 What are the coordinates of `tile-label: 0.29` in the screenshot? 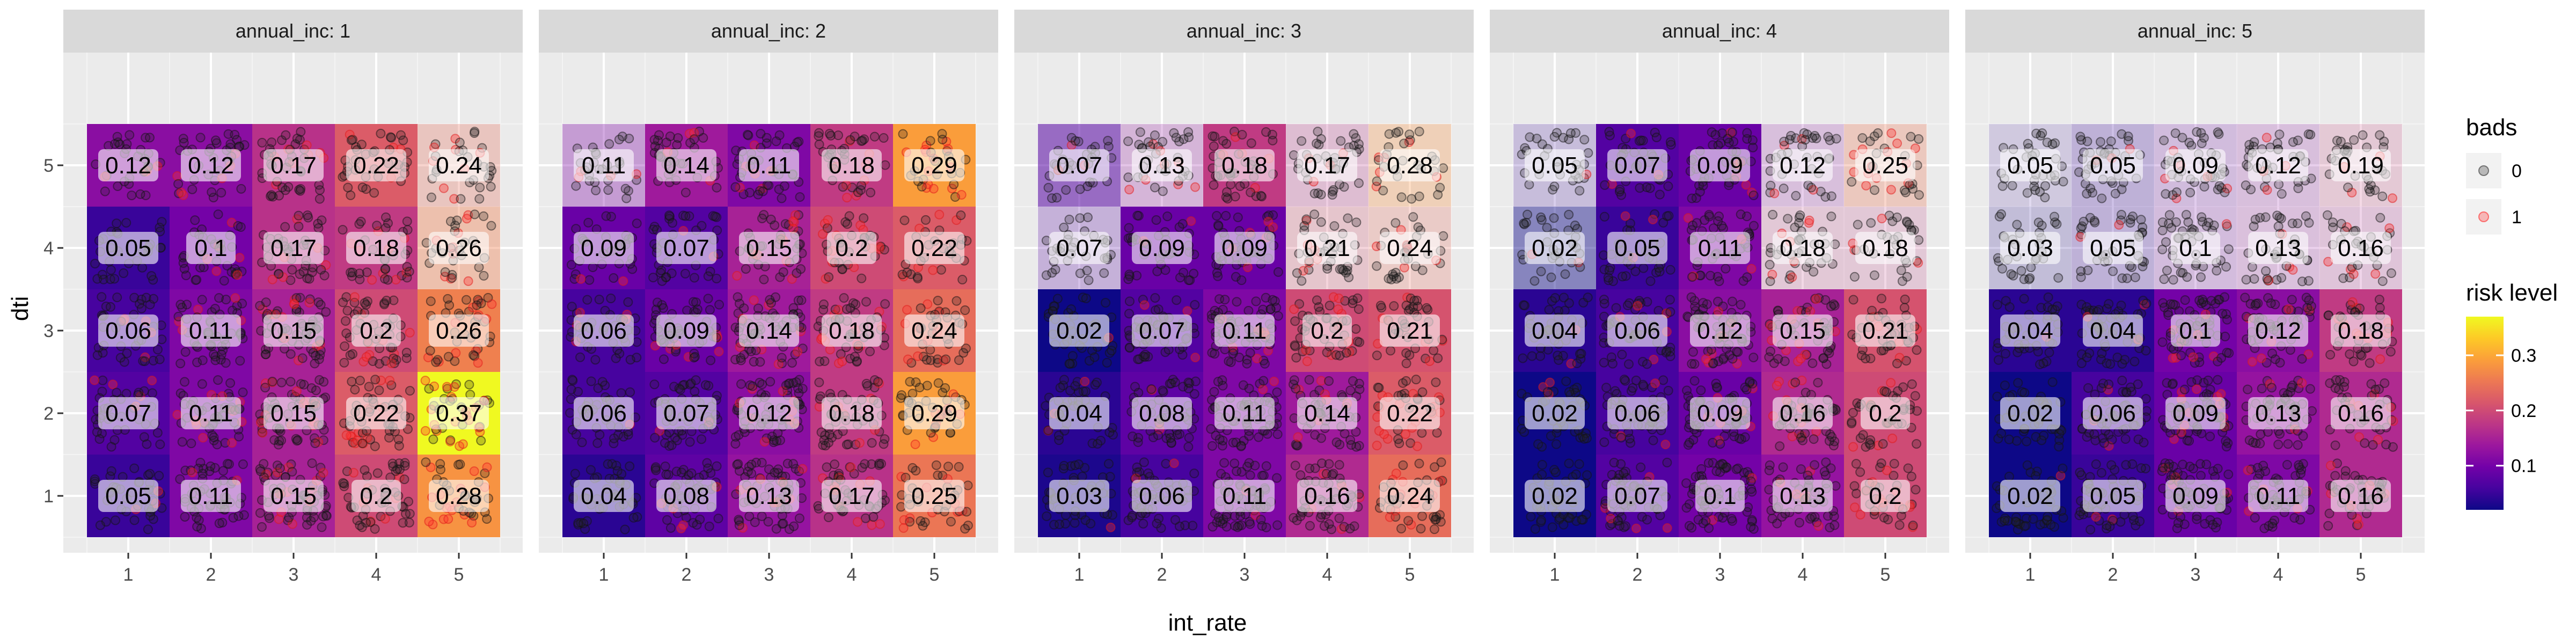 It's located at (934, 413).